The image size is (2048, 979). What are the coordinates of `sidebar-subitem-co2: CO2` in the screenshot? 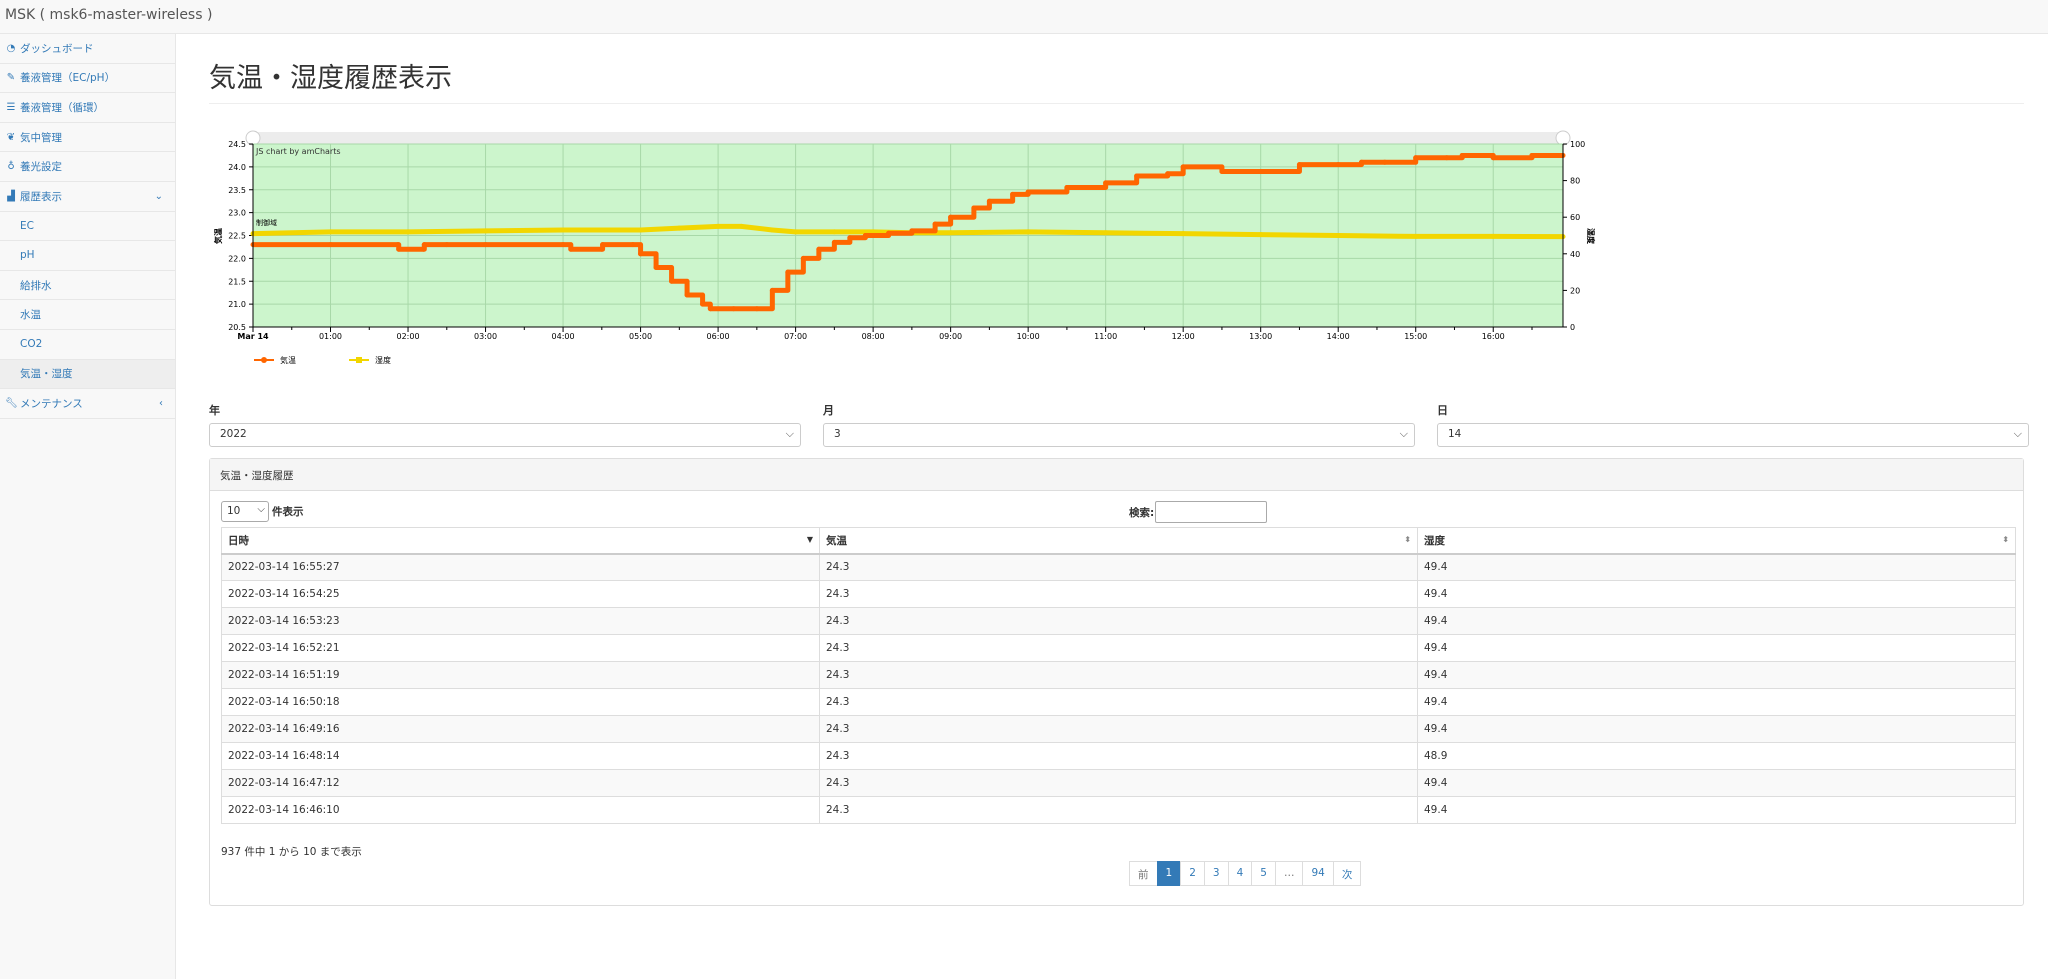 It's located at (87, 345).